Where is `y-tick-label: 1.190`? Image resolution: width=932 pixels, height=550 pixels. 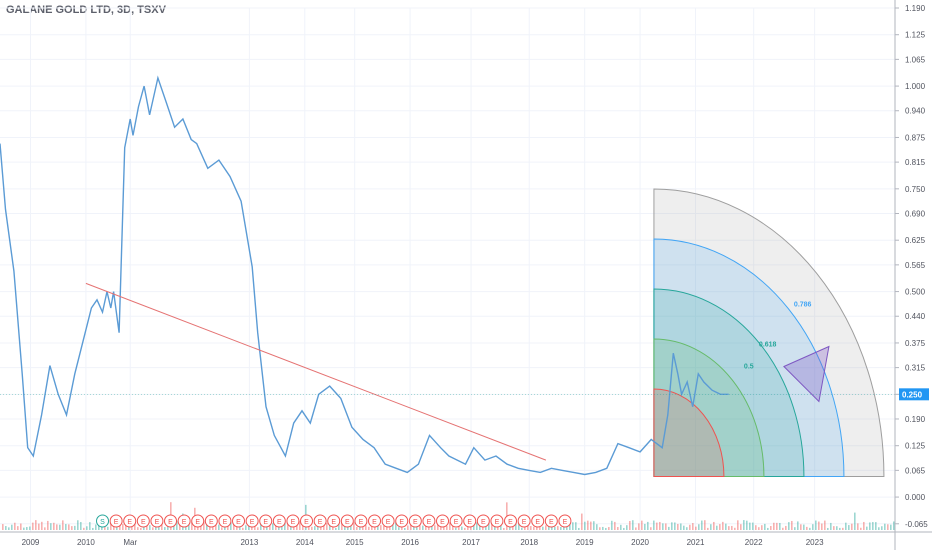 y-tick-label: 1.190 is located at coordinates (915, 8).